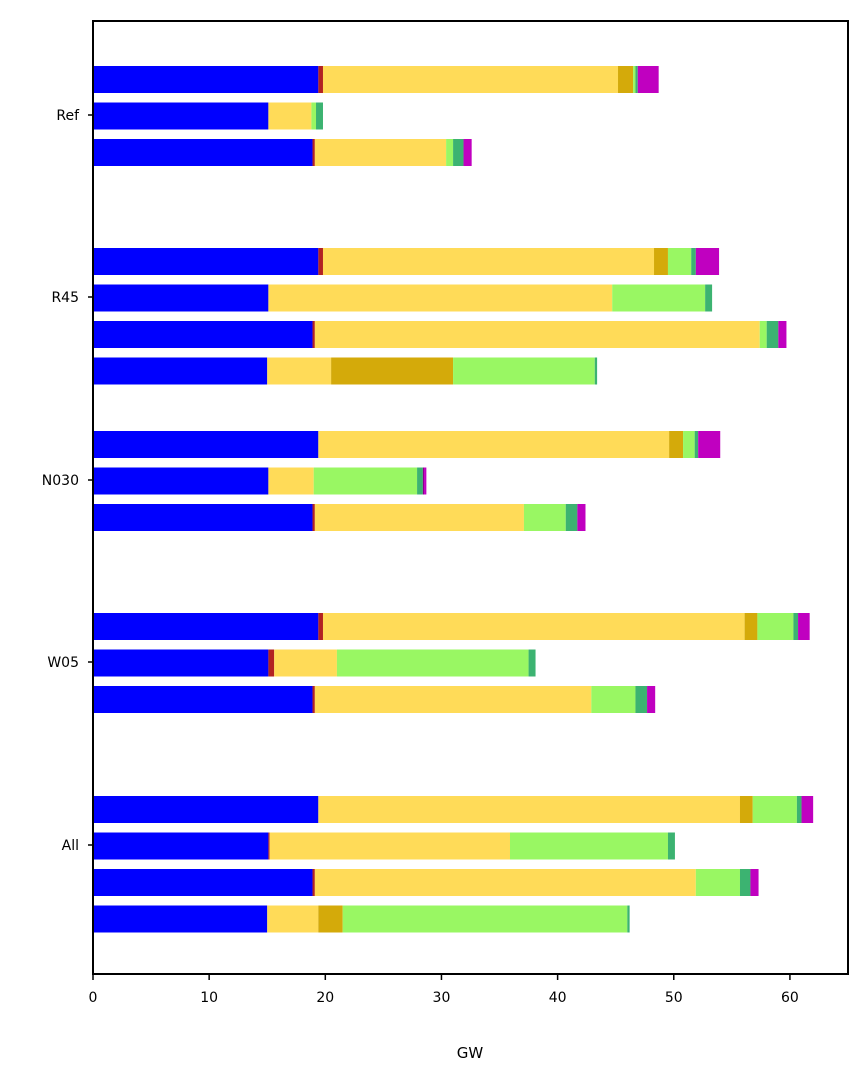 Image resolution: width=851 pixels, height=1080 pixels. What do you see at coordinates (70, 846) in the screenshot?
I see `y-tick-label: All` at bounding box center [70, 846].